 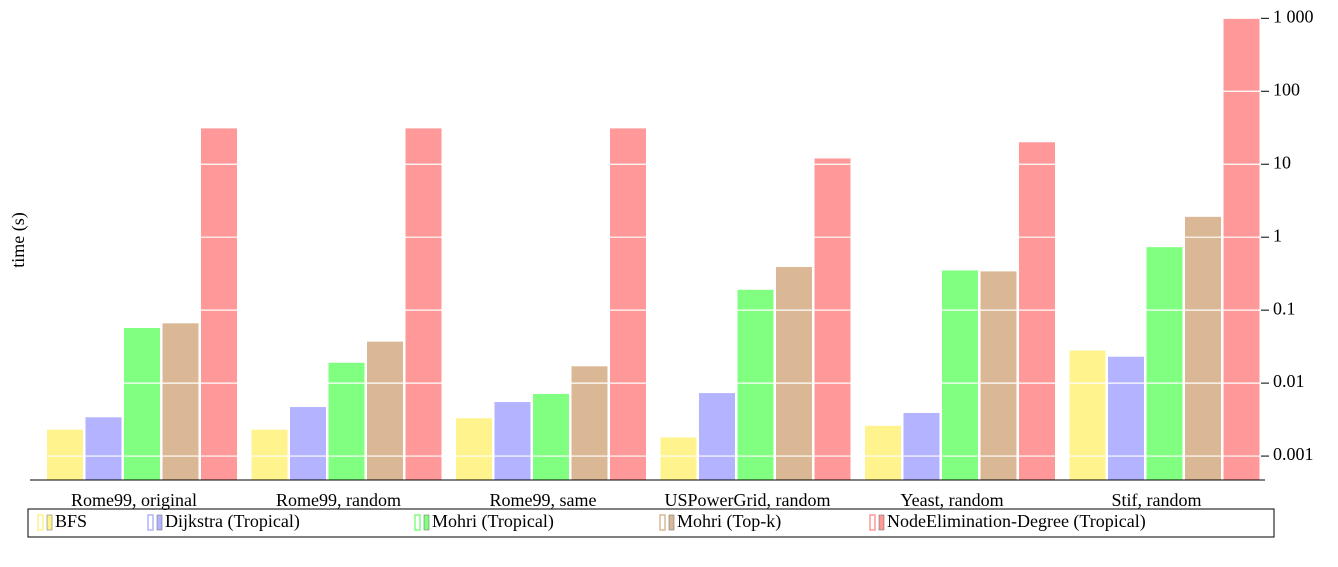 I want to click on x-tick-label: Rome99, same, so click(x=543, y=500).